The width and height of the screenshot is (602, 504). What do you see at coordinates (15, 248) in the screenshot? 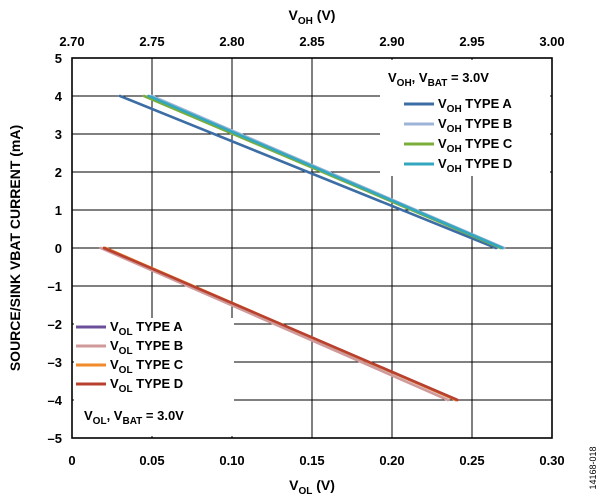
I see `y-axis-title: SOURCE/SINK VBAT CURRENT (mA)` at bounding box center [15, 248].